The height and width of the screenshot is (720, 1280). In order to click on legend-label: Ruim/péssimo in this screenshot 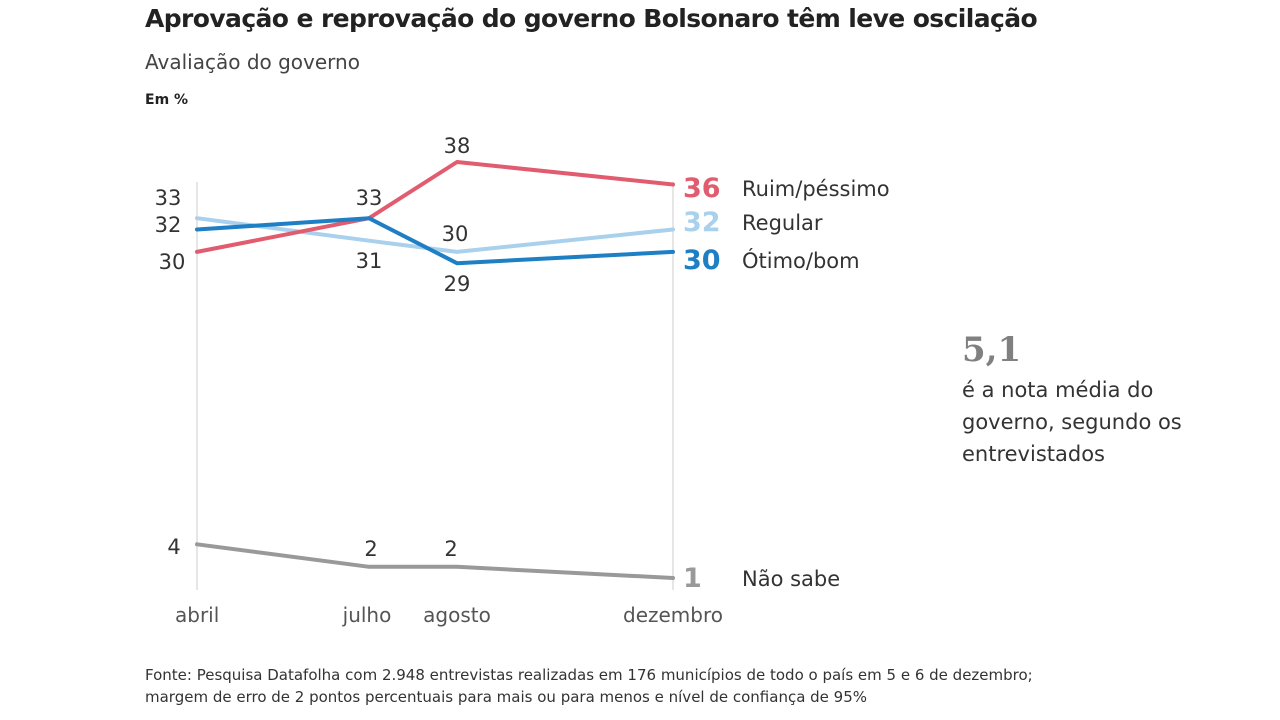, I will do `click(816, 189)`.